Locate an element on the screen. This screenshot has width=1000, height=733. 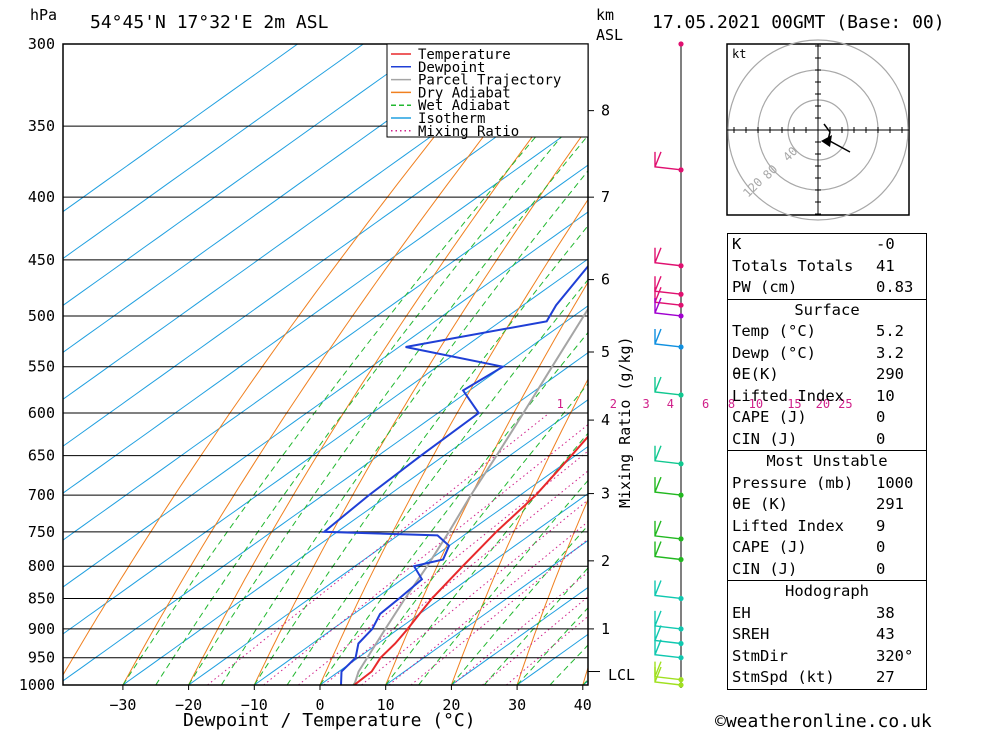
indices-row: K -0 is located at coordinates (827, 245).